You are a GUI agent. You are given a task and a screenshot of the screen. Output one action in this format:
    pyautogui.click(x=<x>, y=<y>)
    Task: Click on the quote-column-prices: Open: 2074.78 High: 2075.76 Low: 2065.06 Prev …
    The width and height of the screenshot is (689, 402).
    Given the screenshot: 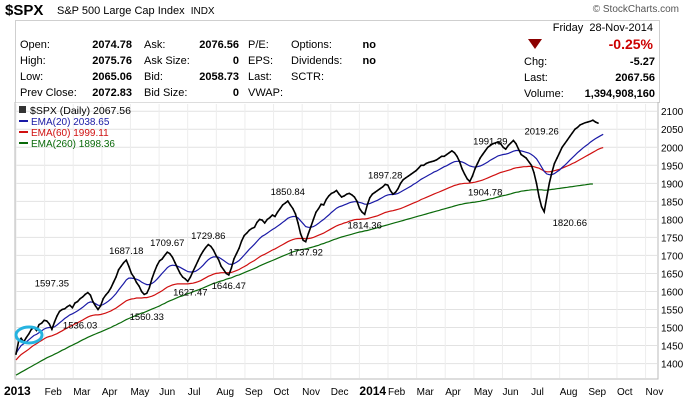 What is the action you would take?
    pyautogui.click(x=76, y=69)
    